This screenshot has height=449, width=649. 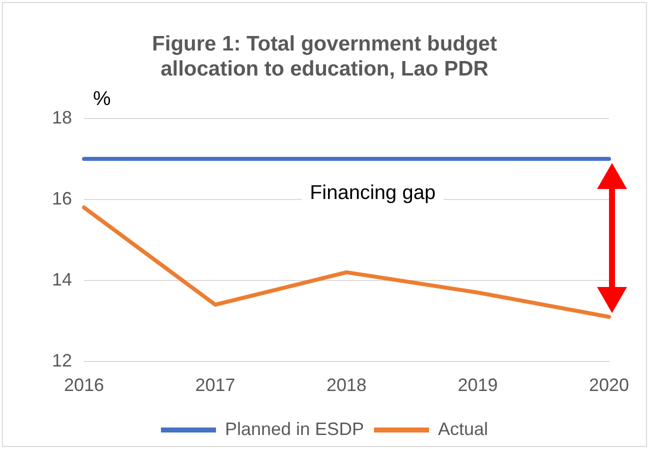 What do you see at coordinates (294, 428) in the screenshot?
I see `legend-label: Planned in ESDP` at bounding box center [294, 428].